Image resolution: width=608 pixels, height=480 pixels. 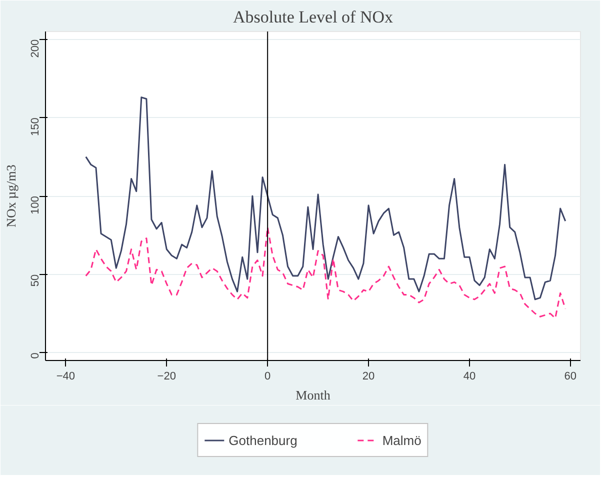 What do you see at coordinates (36, 127) in the screenshot?
I see `y-tick-label: 150` at bounding box center [36, 127].